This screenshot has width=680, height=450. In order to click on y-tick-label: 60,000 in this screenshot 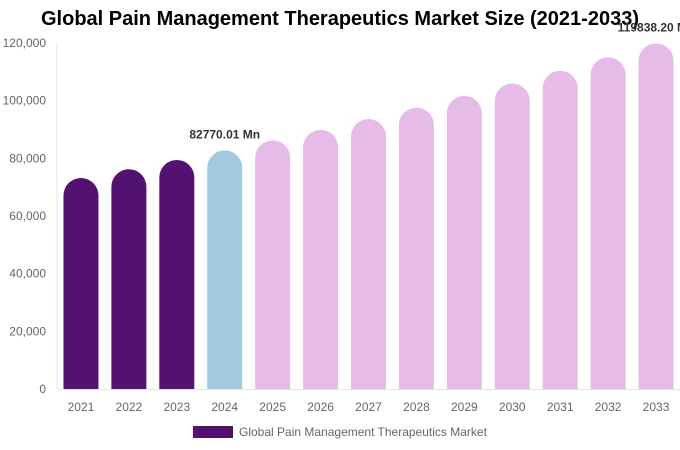, I will do `click(27, 216)`.